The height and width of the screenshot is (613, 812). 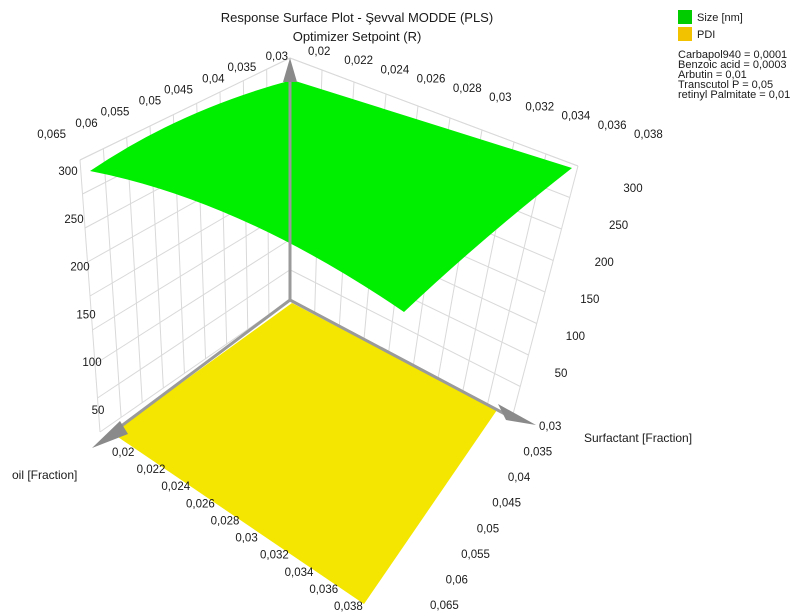 I want to click on left-z-tick-label: 50, so click(x=98, y=411).